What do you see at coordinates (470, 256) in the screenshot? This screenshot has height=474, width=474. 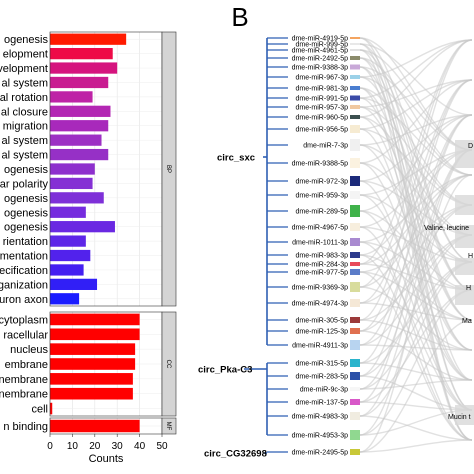 I see `pathway-label: H` at bounding box center [470, 256].